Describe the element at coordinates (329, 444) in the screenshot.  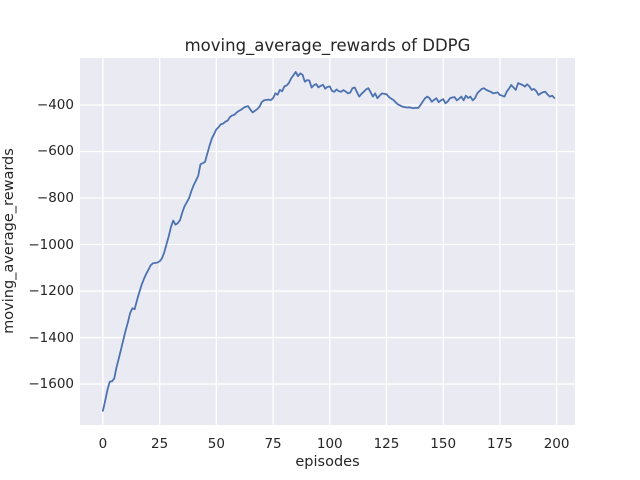
I see `x-tick-label: 100` at that location.